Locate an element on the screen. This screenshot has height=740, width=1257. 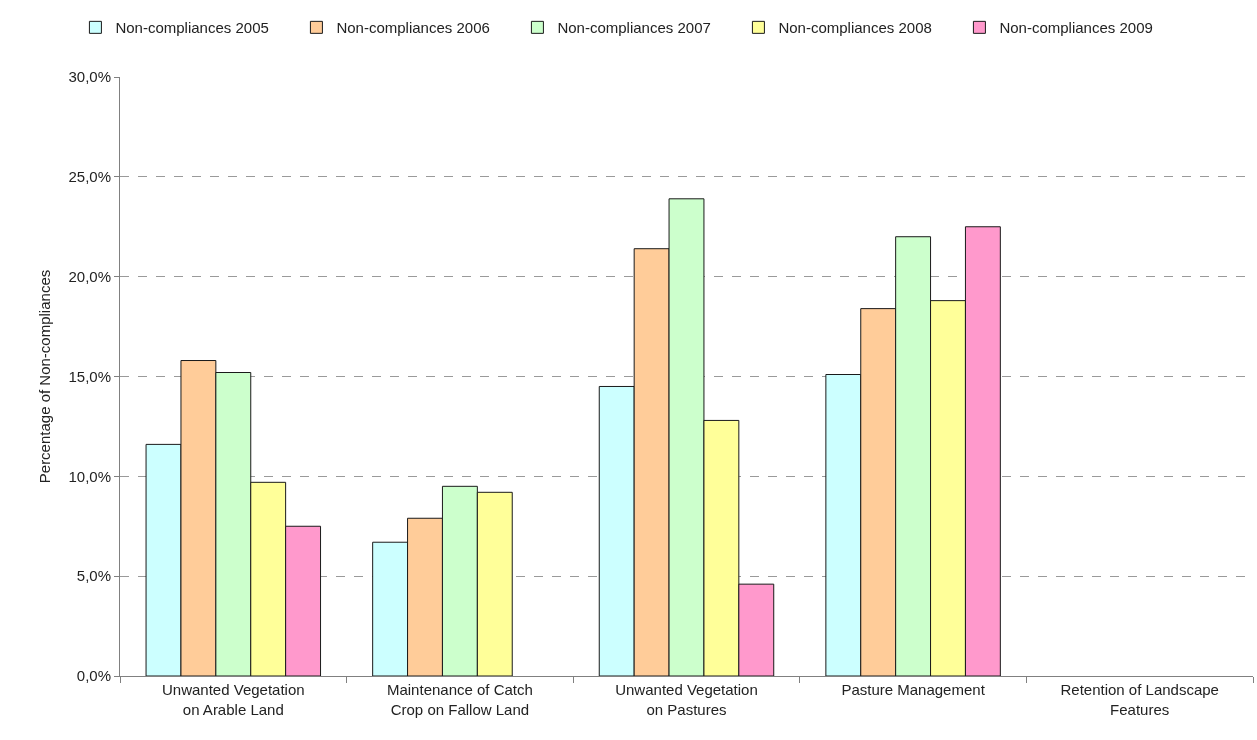
legend-label: Non-compliances 2009 is located at coordinates (1076, 28).